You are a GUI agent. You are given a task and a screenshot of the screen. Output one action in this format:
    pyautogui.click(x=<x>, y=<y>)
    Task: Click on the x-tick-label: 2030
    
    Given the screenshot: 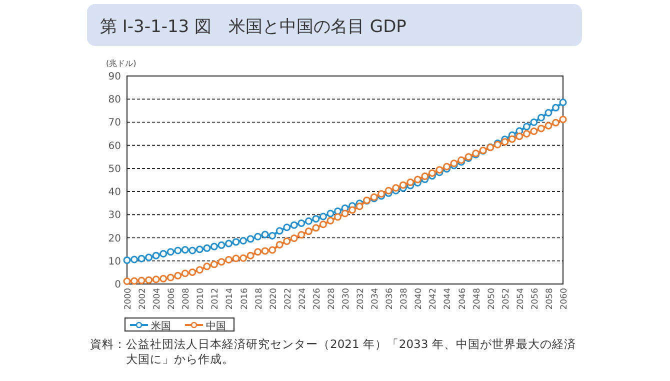 What is the action you would take?
    pyautogui.click(x=347, y=299)
    